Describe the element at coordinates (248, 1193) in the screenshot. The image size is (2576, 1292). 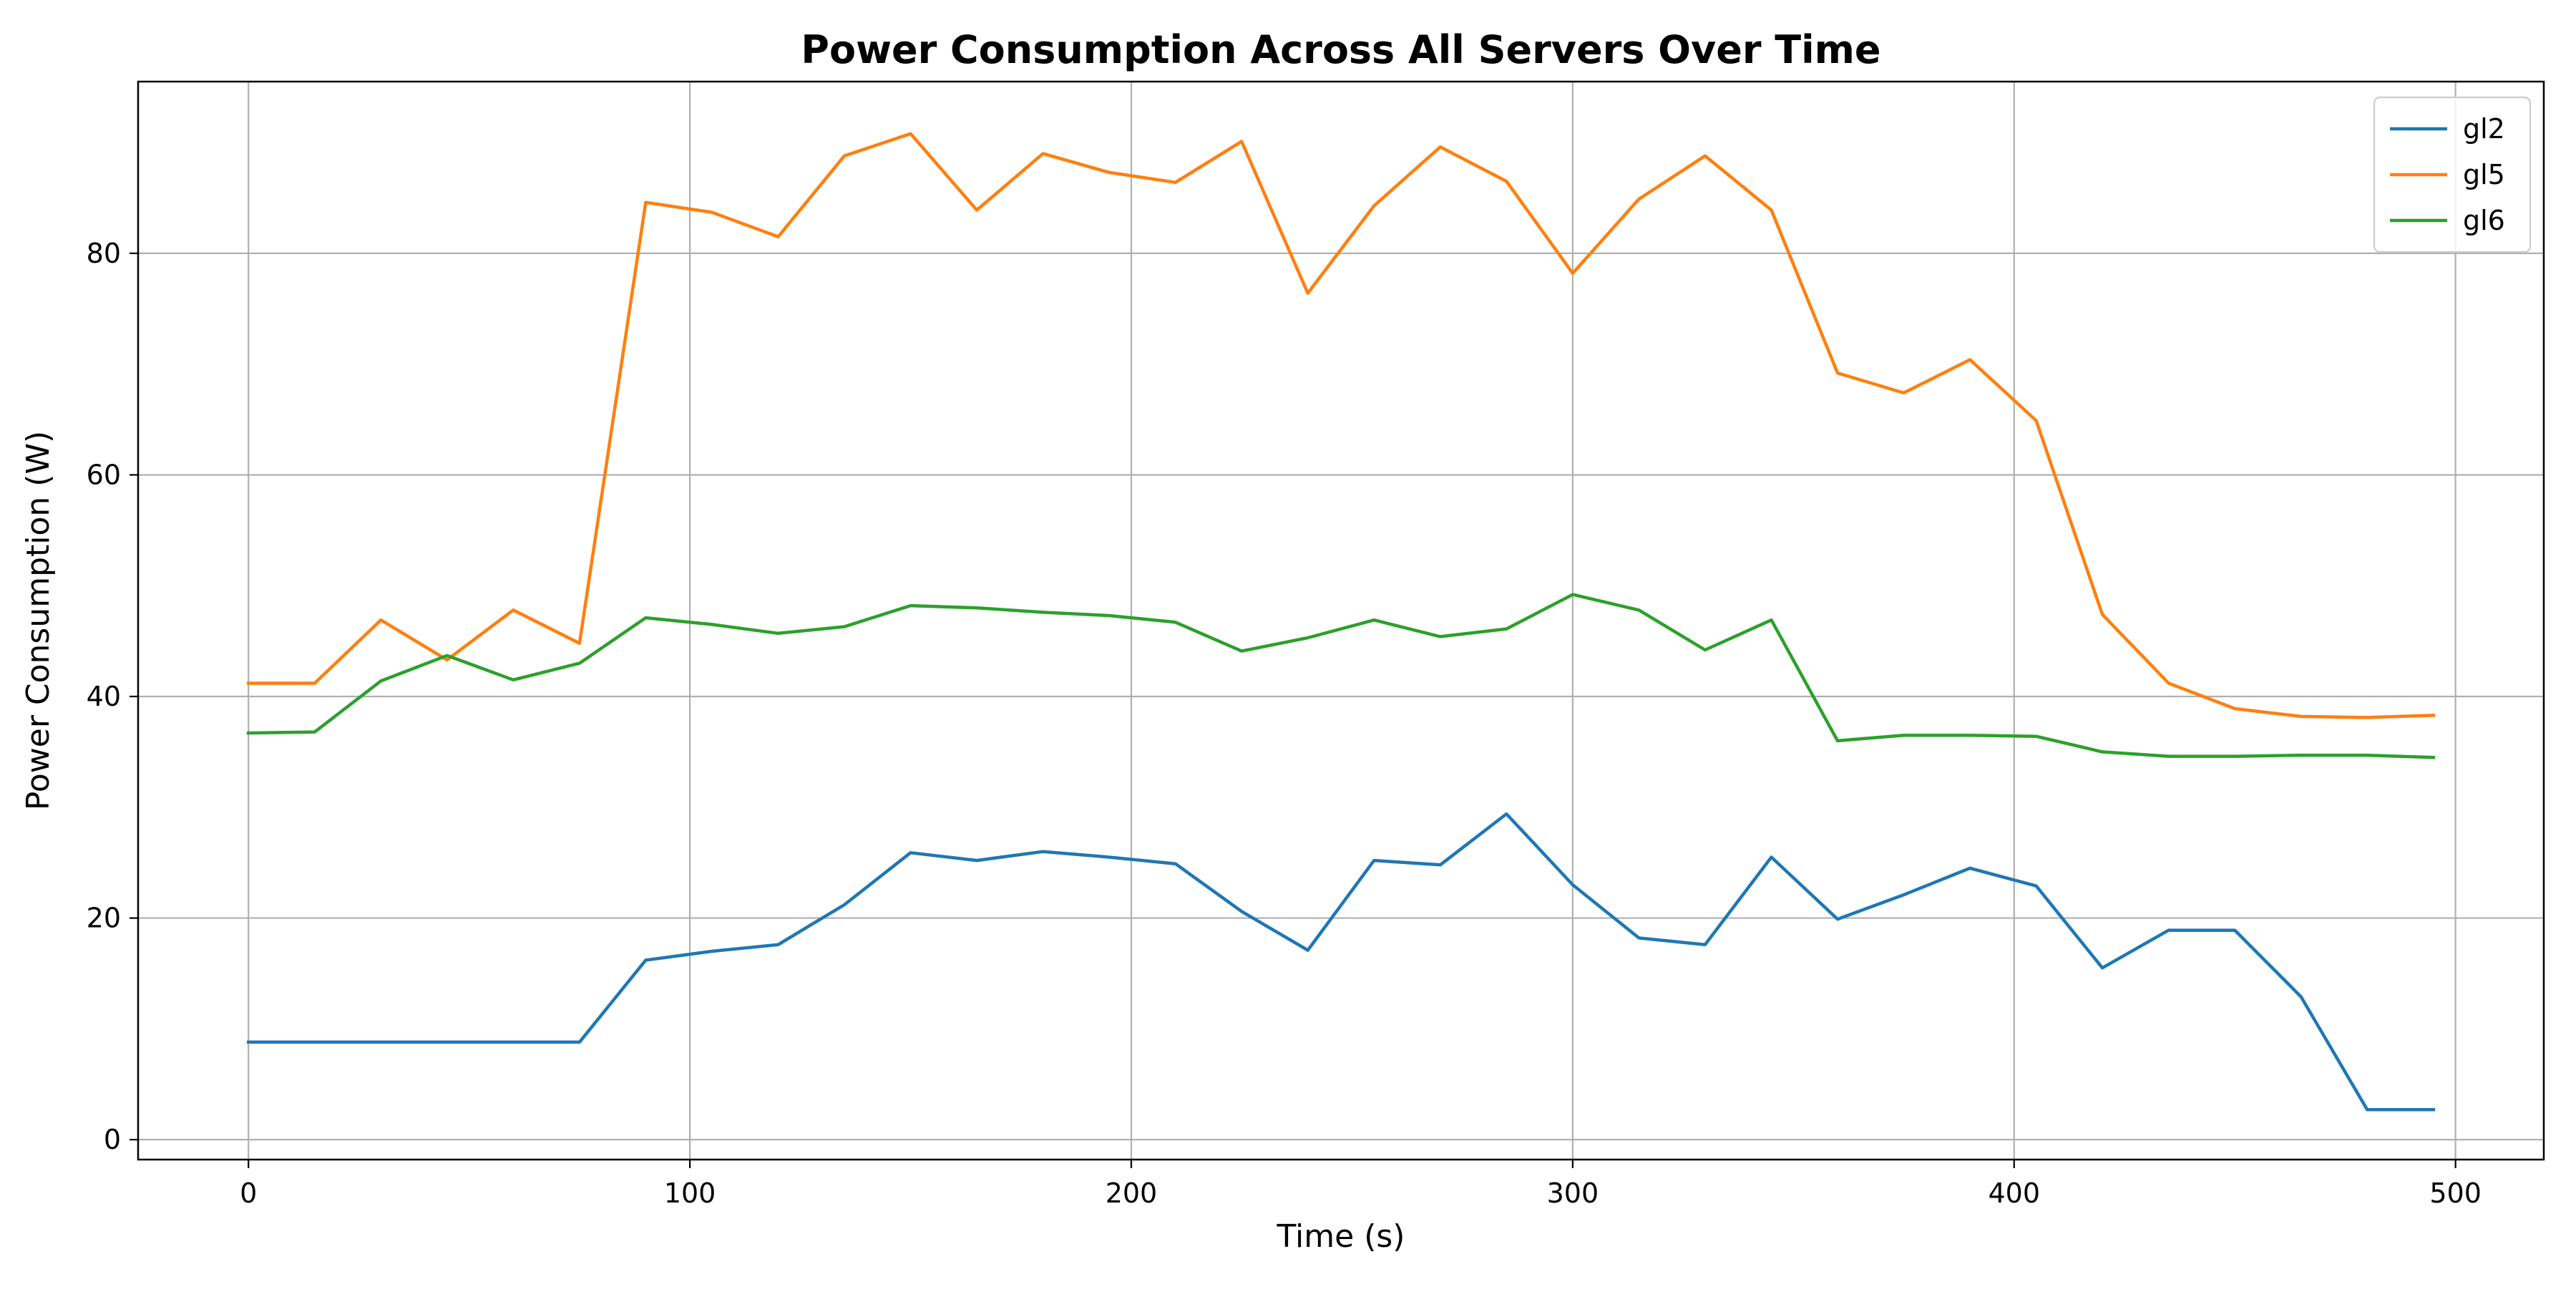
I see `x-tick-label: 0` at that location.